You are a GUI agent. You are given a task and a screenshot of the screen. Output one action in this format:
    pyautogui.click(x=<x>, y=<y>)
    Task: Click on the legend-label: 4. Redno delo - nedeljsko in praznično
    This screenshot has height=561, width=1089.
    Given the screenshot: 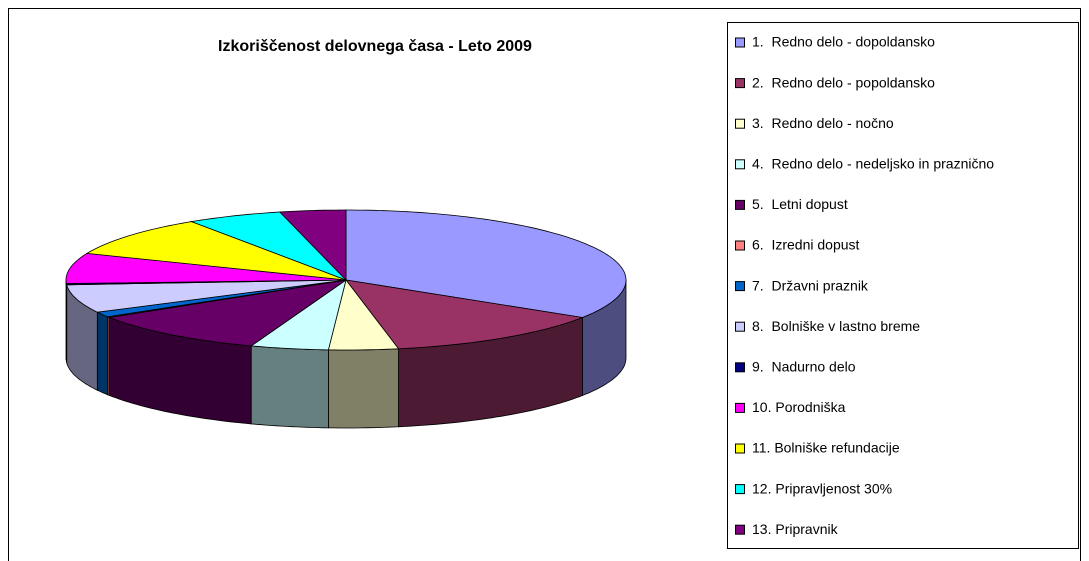 What is the action you would take?
    pyautogui.click(x=873, y=164)
    